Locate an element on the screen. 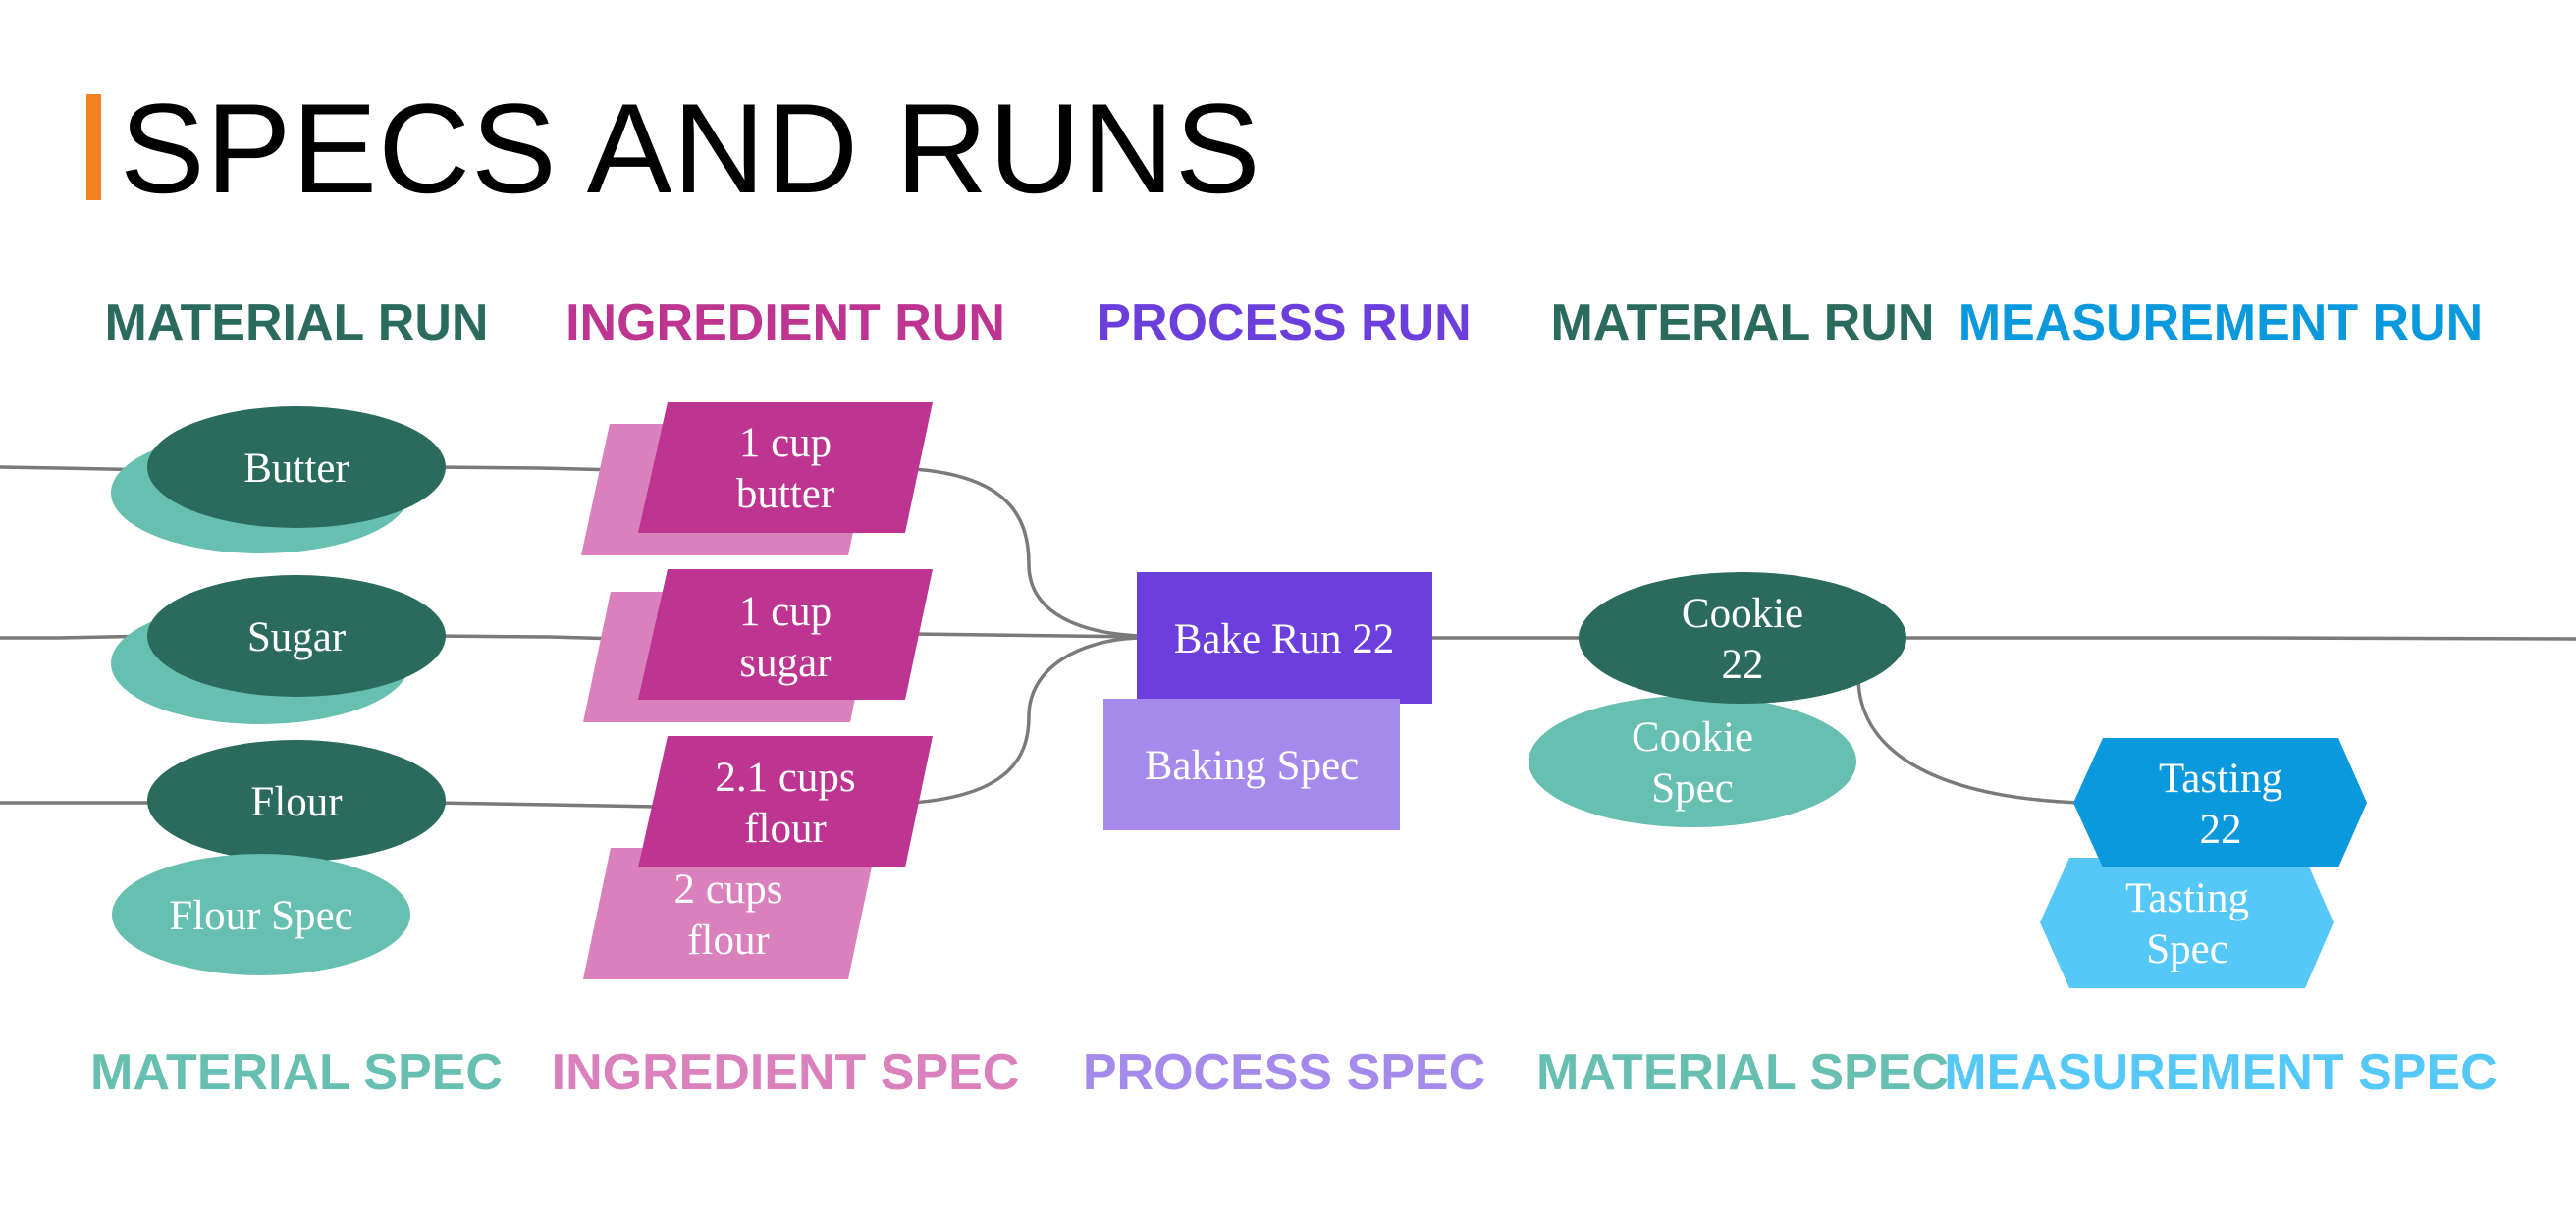 Image resolution: width=2576 pixels, height=1209 pixels. cookie-run-node is located at coordinates (1742, 638).